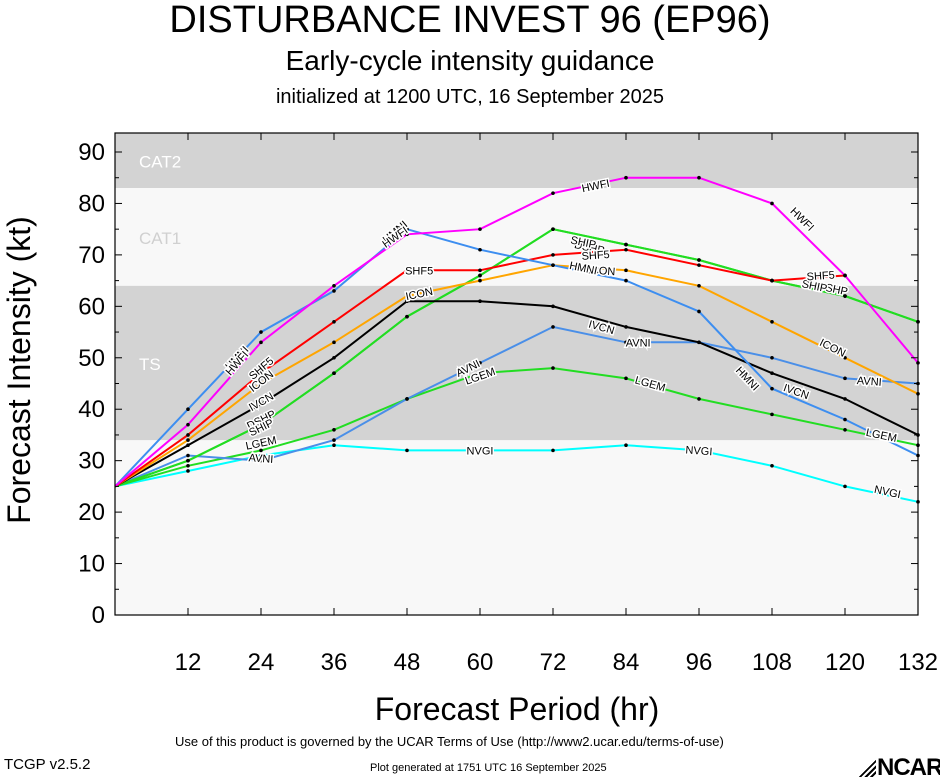  I want to click on y-tick-label: 70, so click(91, 255).